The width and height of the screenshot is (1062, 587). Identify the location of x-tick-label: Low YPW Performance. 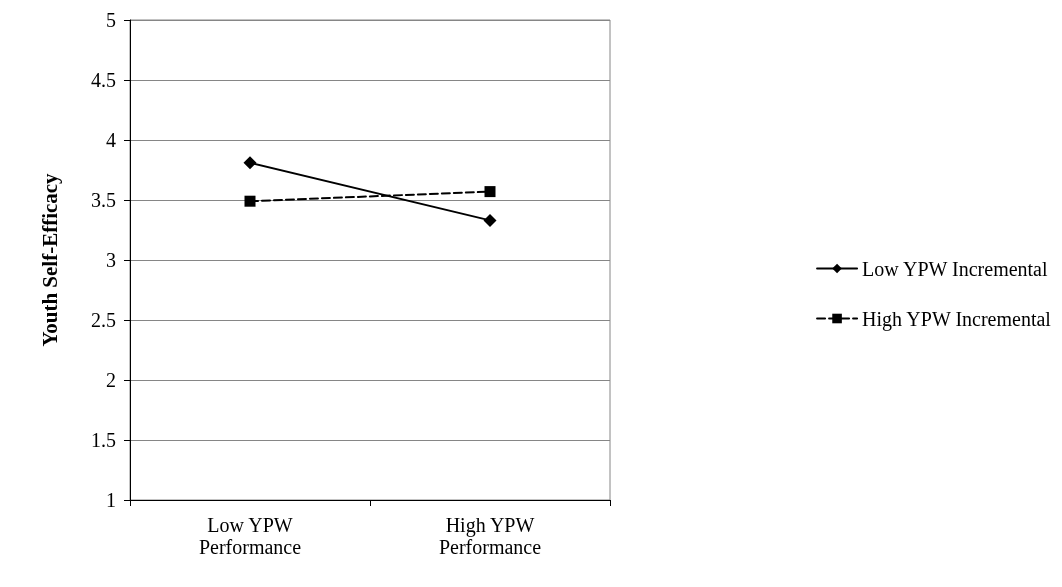
(250, 536).